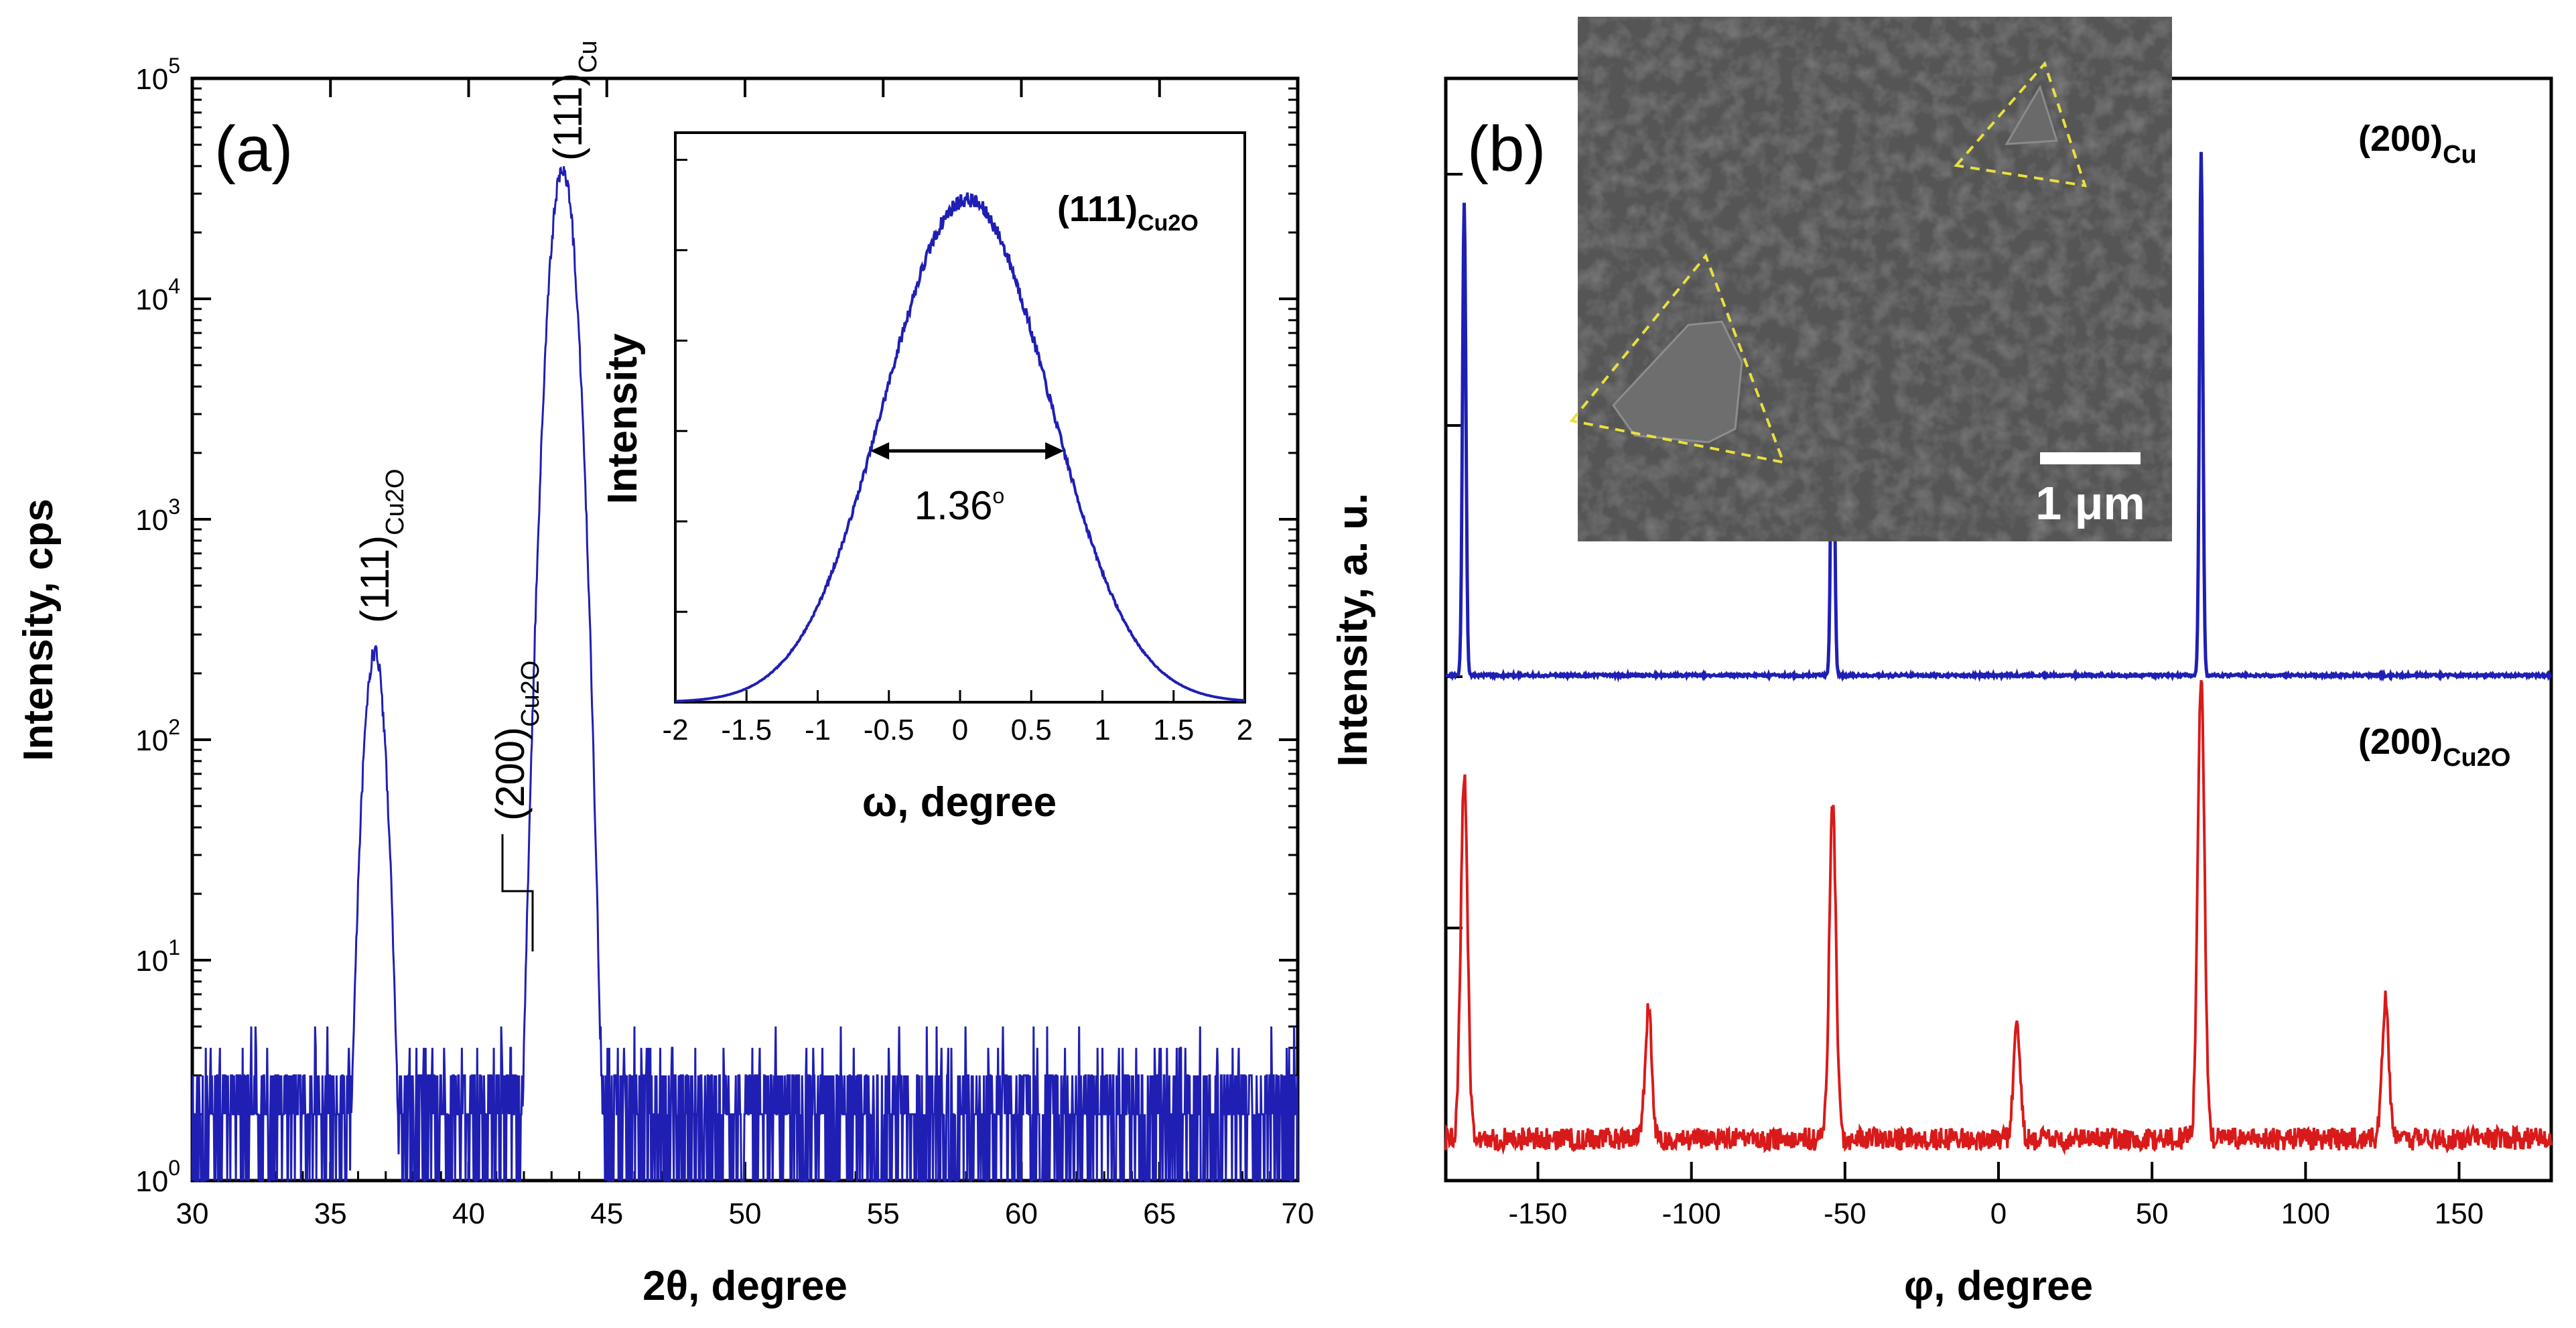  I want to click on inset-y-ticks, so click(681, 385).